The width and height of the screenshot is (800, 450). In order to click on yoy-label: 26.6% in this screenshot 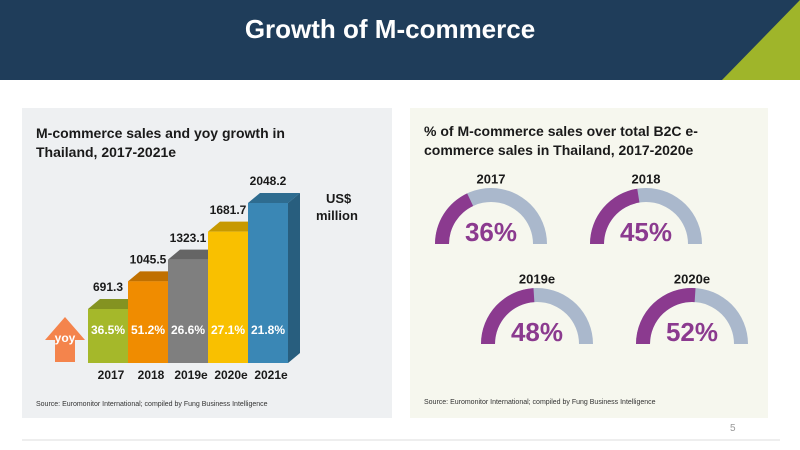, I will do `click(188, 330)`.